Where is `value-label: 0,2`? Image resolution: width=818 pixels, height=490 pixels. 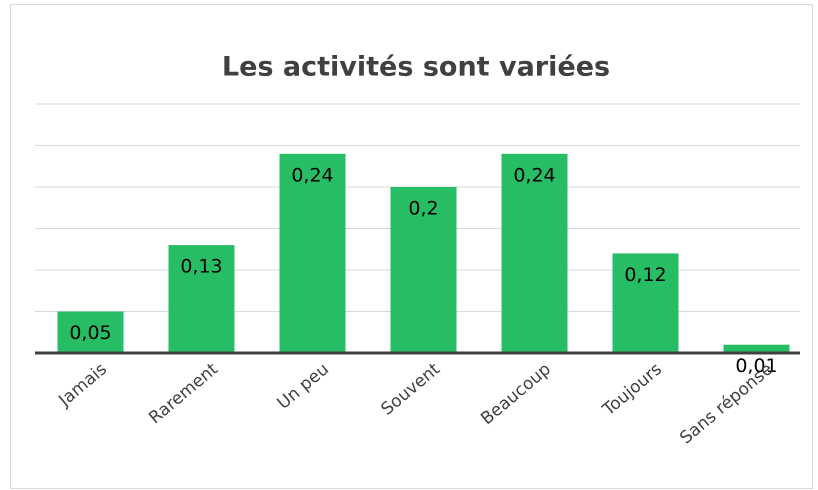 value-label: 0,2 is located at coordinates (423, 209).